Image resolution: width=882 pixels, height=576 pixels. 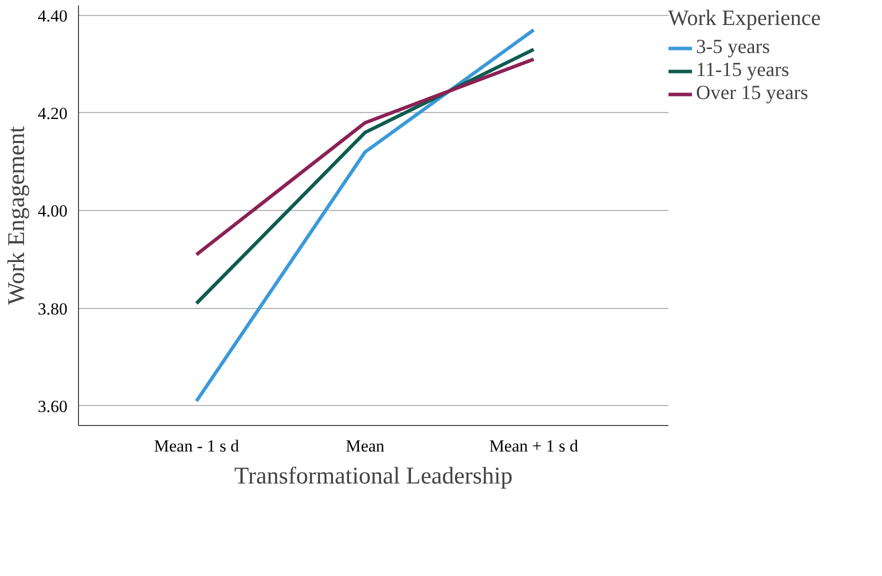 I want to click on y-axis-title: Work Engagement, so click(x=17, y=215).